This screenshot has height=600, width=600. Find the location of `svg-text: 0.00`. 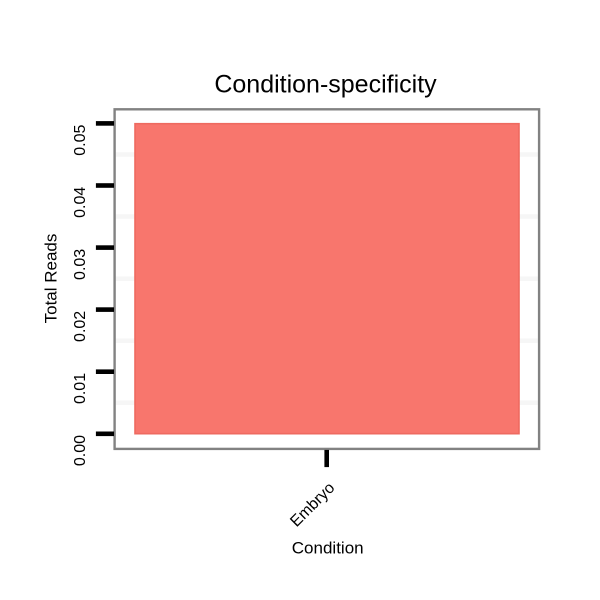

svg-text: 0.00 is located at coordinates (80, 450).